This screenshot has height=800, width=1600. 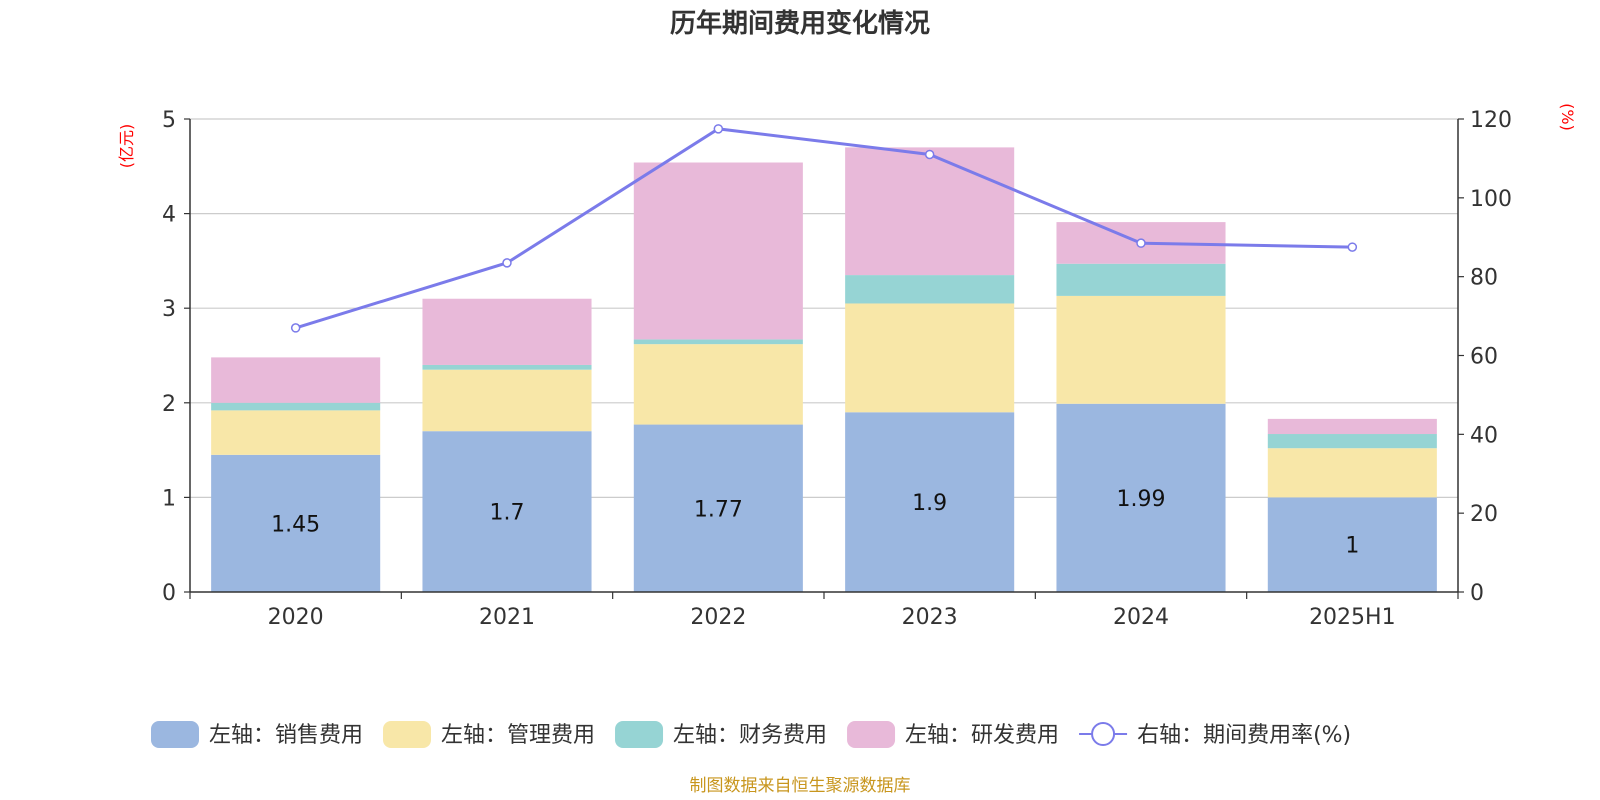 What do you see at coordinates (1244, 735) in the screenshot?
I see `legend-label: 右轴：期间费用率(%)` at bounding box center [1244, 735].